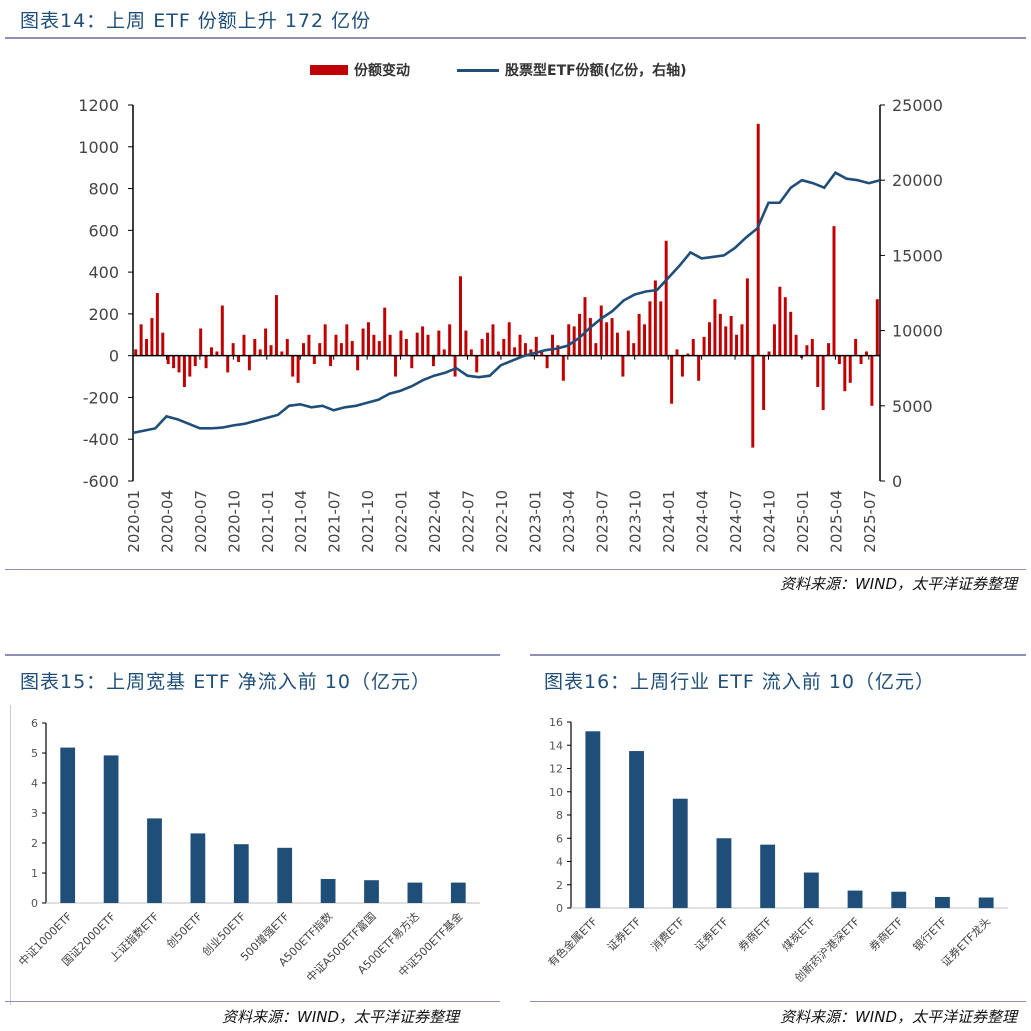  Describe the element at coordinates (571, 70) in the screenshot. I see `legend-line: 股票型ETF份额(亿份，右轴)` at that location.